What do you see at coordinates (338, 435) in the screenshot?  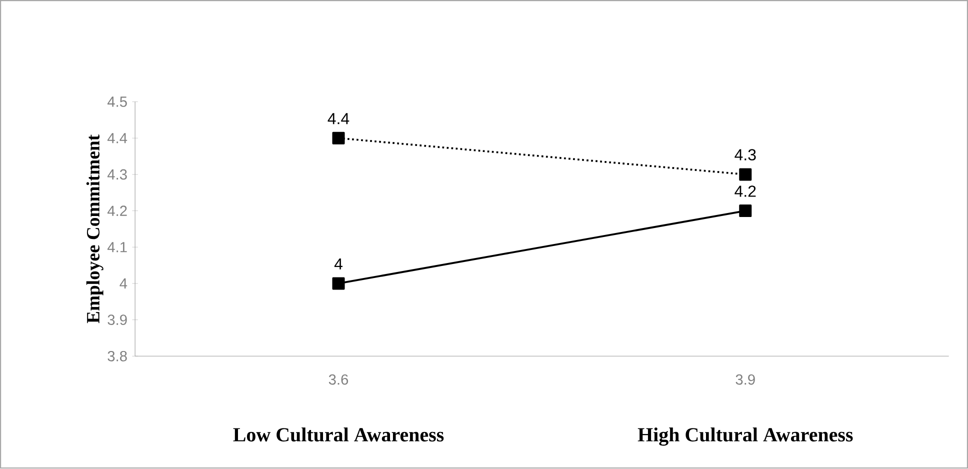 I see `text: Low Cultural Awareness` at bounding box center [338, 435].